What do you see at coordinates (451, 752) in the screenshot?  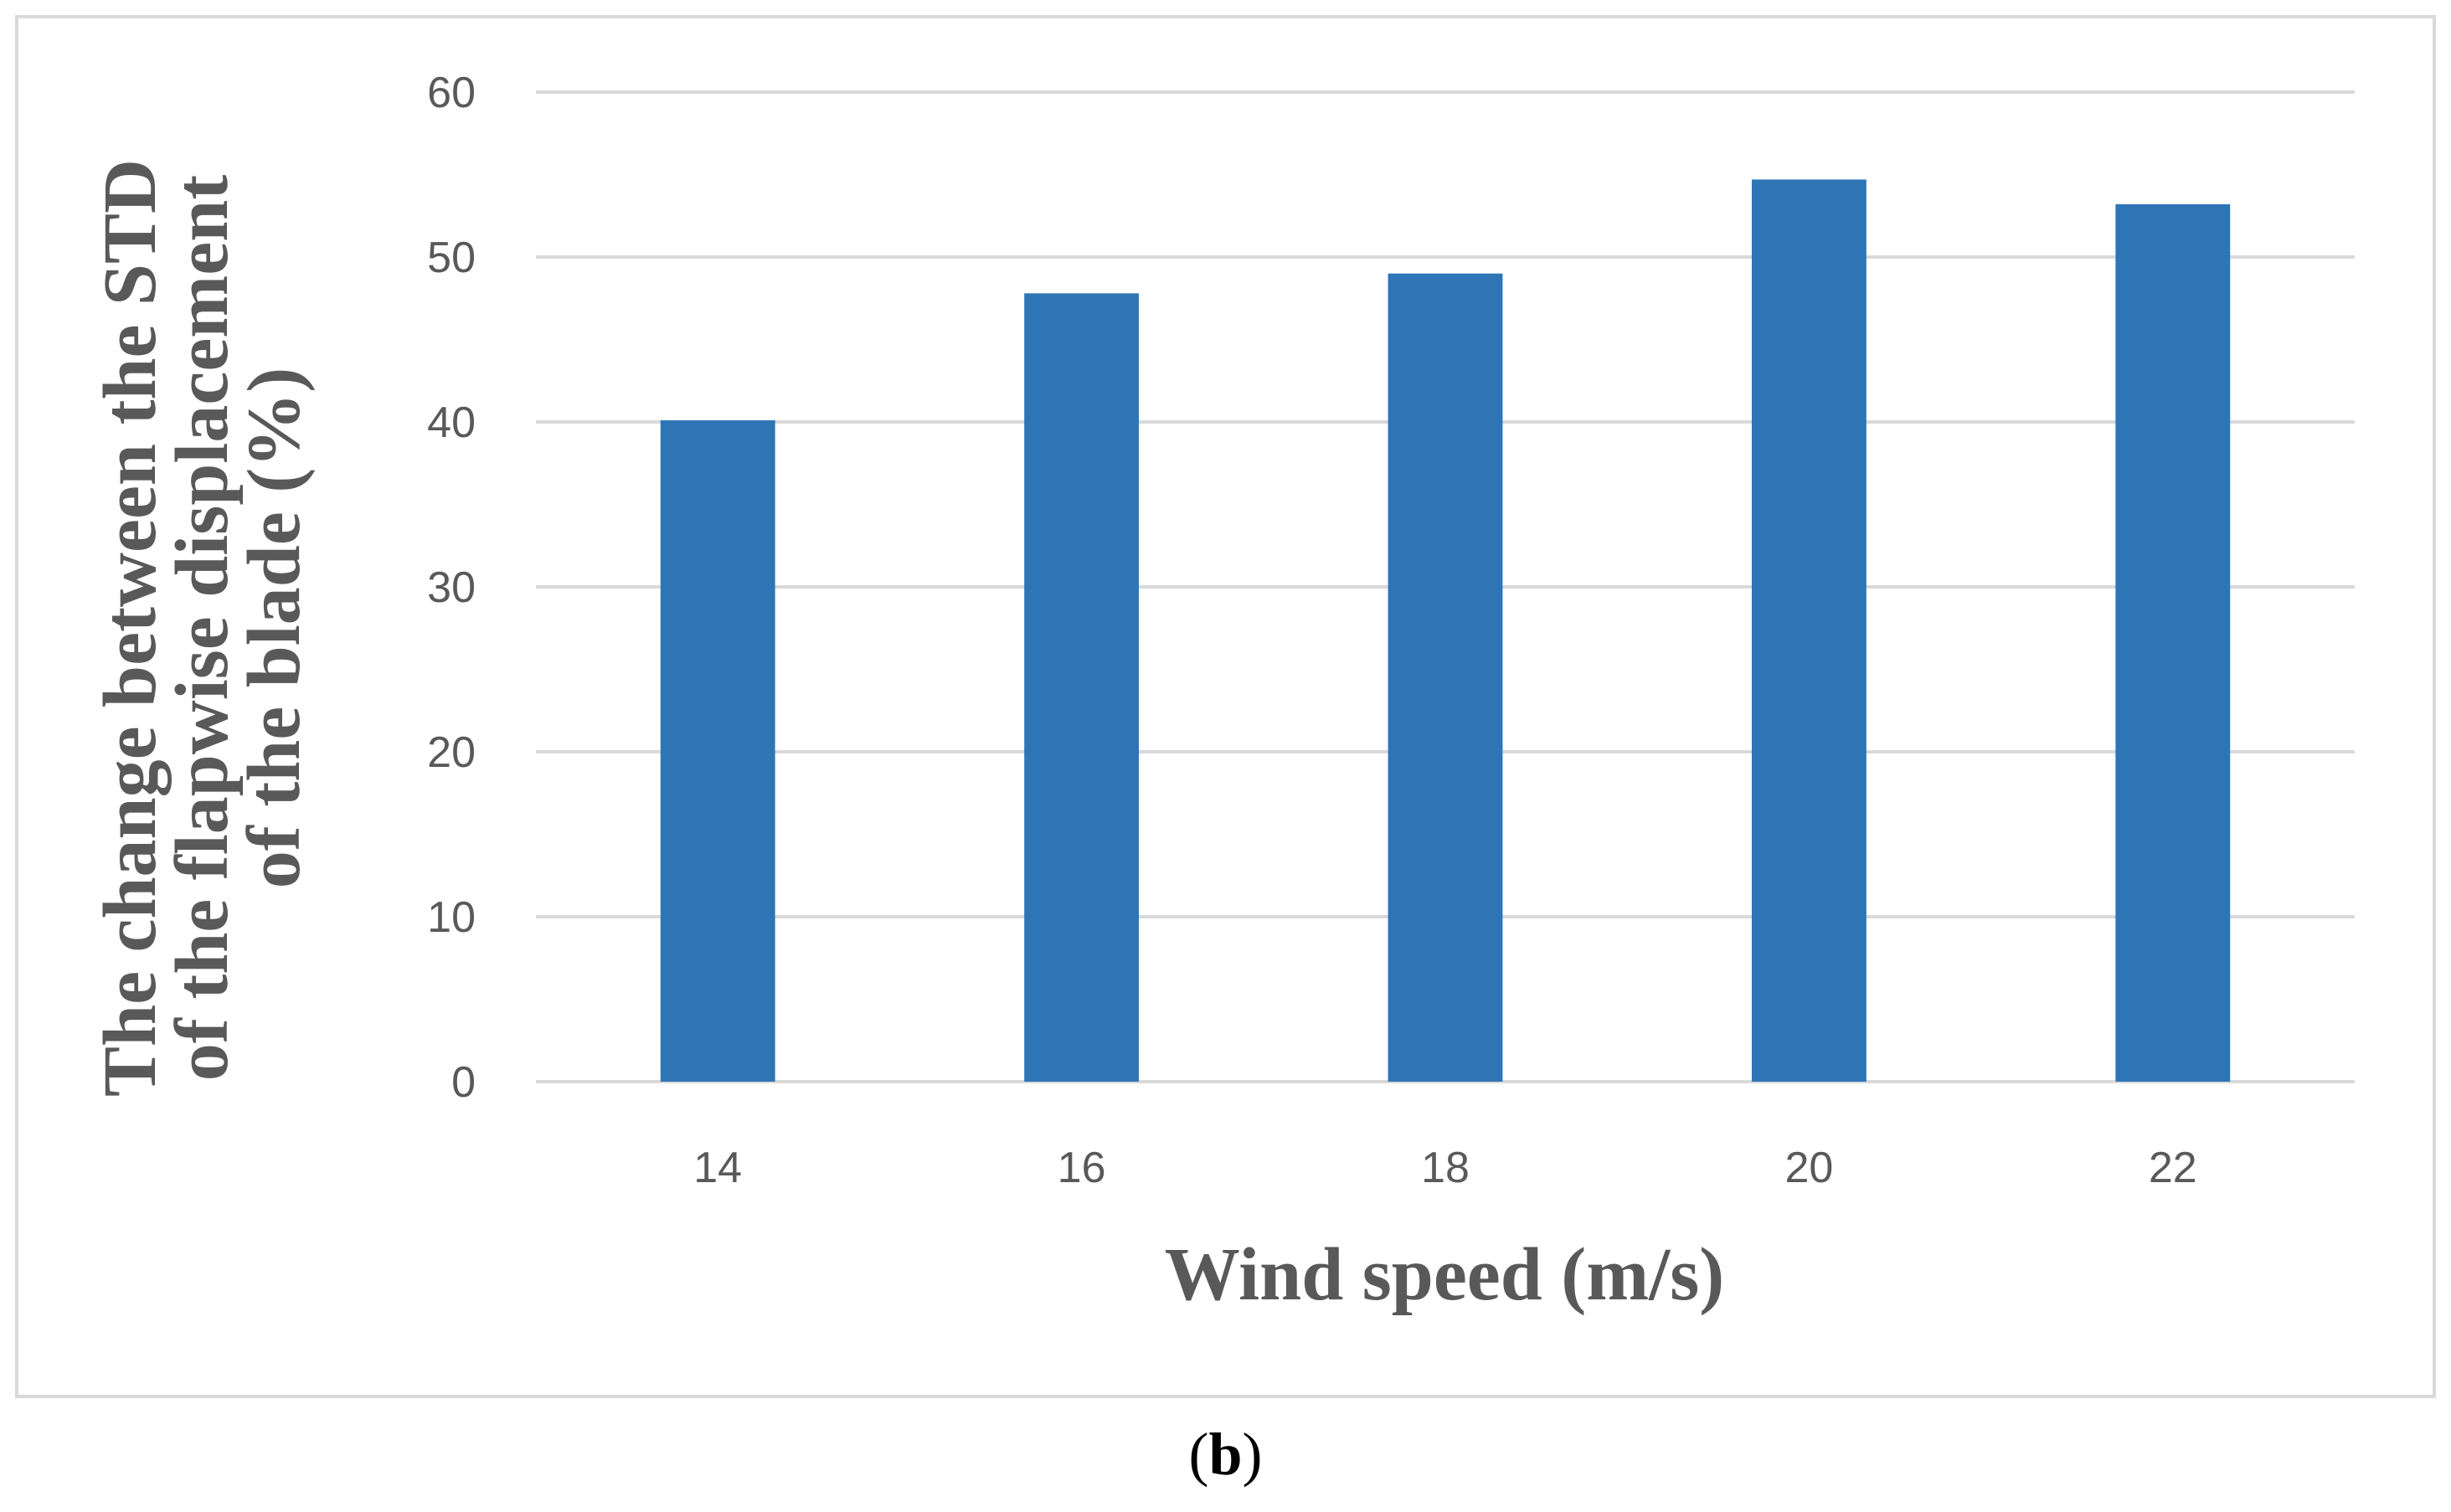 I see `y-tick-label: 20` at bounding box center [451, 752].